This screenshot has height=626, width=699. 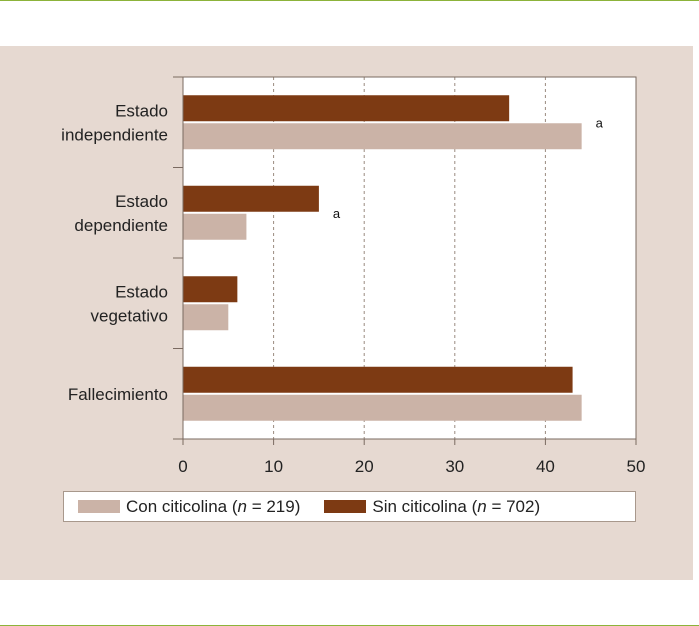 What do you see at coordinates (114, 134) in the screenshot?
I see `category-label: independiente` at bounding box center [114, 134].